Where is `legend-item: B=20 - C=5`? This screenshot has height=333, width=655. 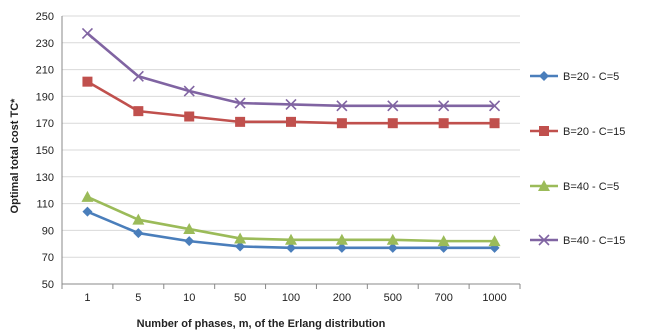
legend-item: B=20 - C=5 is located at coordinates (574, 77).